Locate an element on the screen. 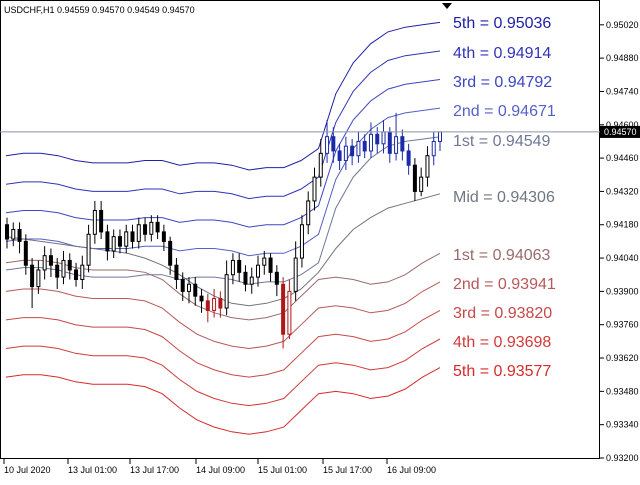  y-tick-label: 0.94180 is located at coordinates (622, 225).